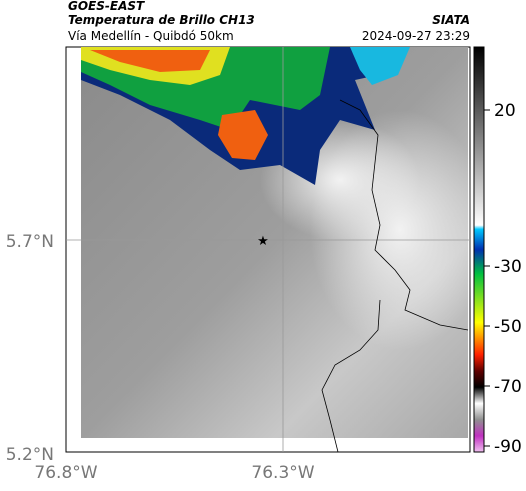 The image size is (526, 491). I want to click on lon-label: 76.3°W, so click(282, 473).